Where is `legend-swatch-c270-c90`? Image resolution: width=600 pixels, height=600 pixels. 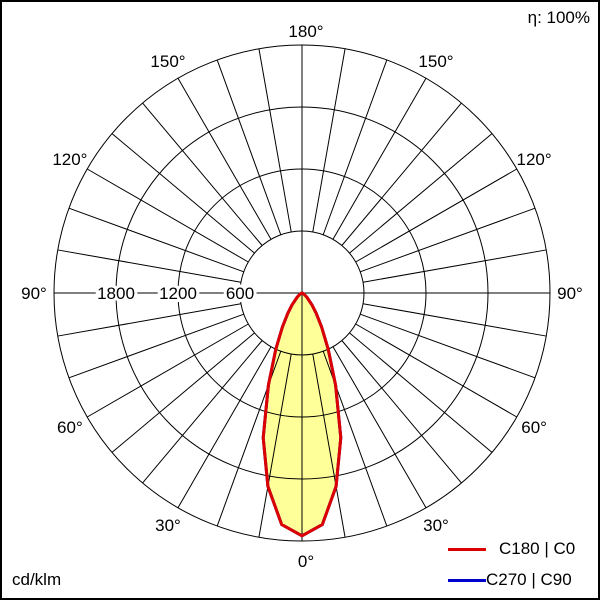
legend-swatch-c270-c90 is located at coordinates (467, 580).